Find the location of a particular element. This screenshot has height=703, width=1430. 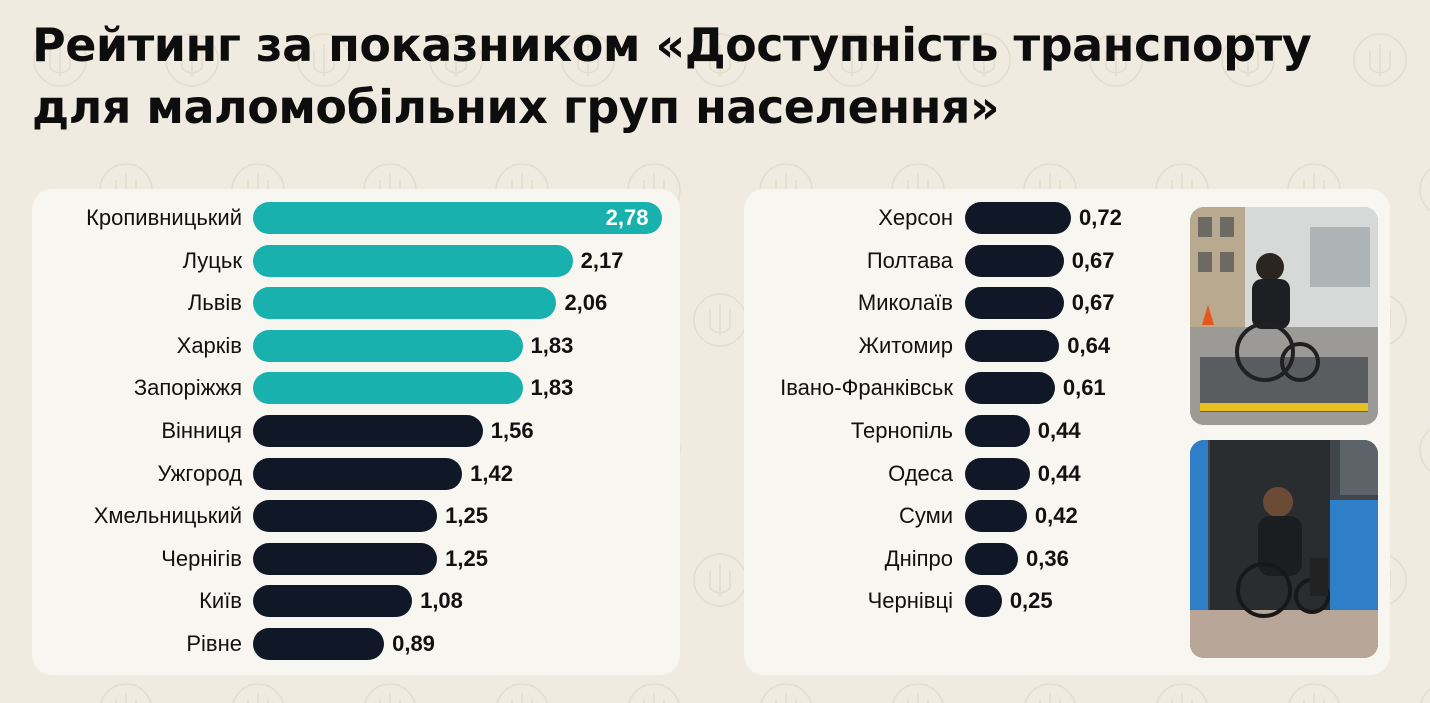

value-label: 0,61 is located at coordinates (1084, 387).